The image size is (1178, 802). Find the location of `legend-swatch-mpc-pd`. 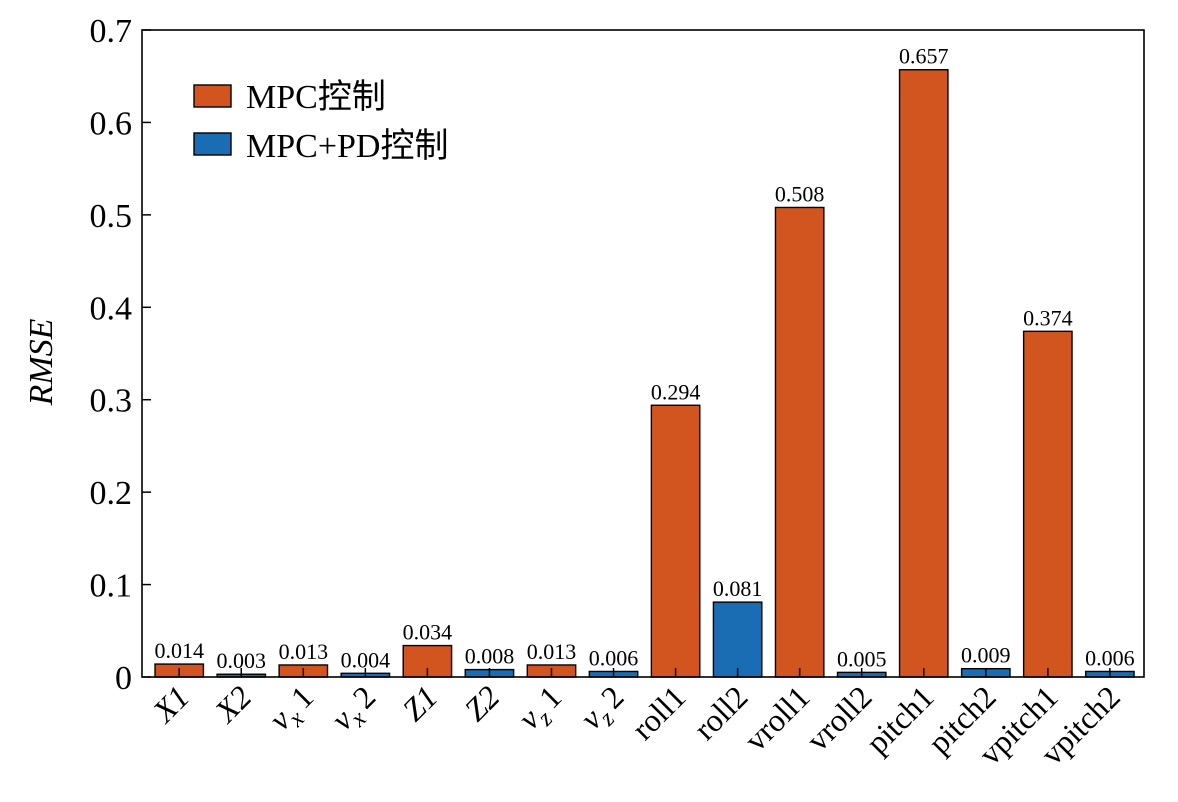

legend-swatch-mpc-pd is located at coordinates (212, 144).